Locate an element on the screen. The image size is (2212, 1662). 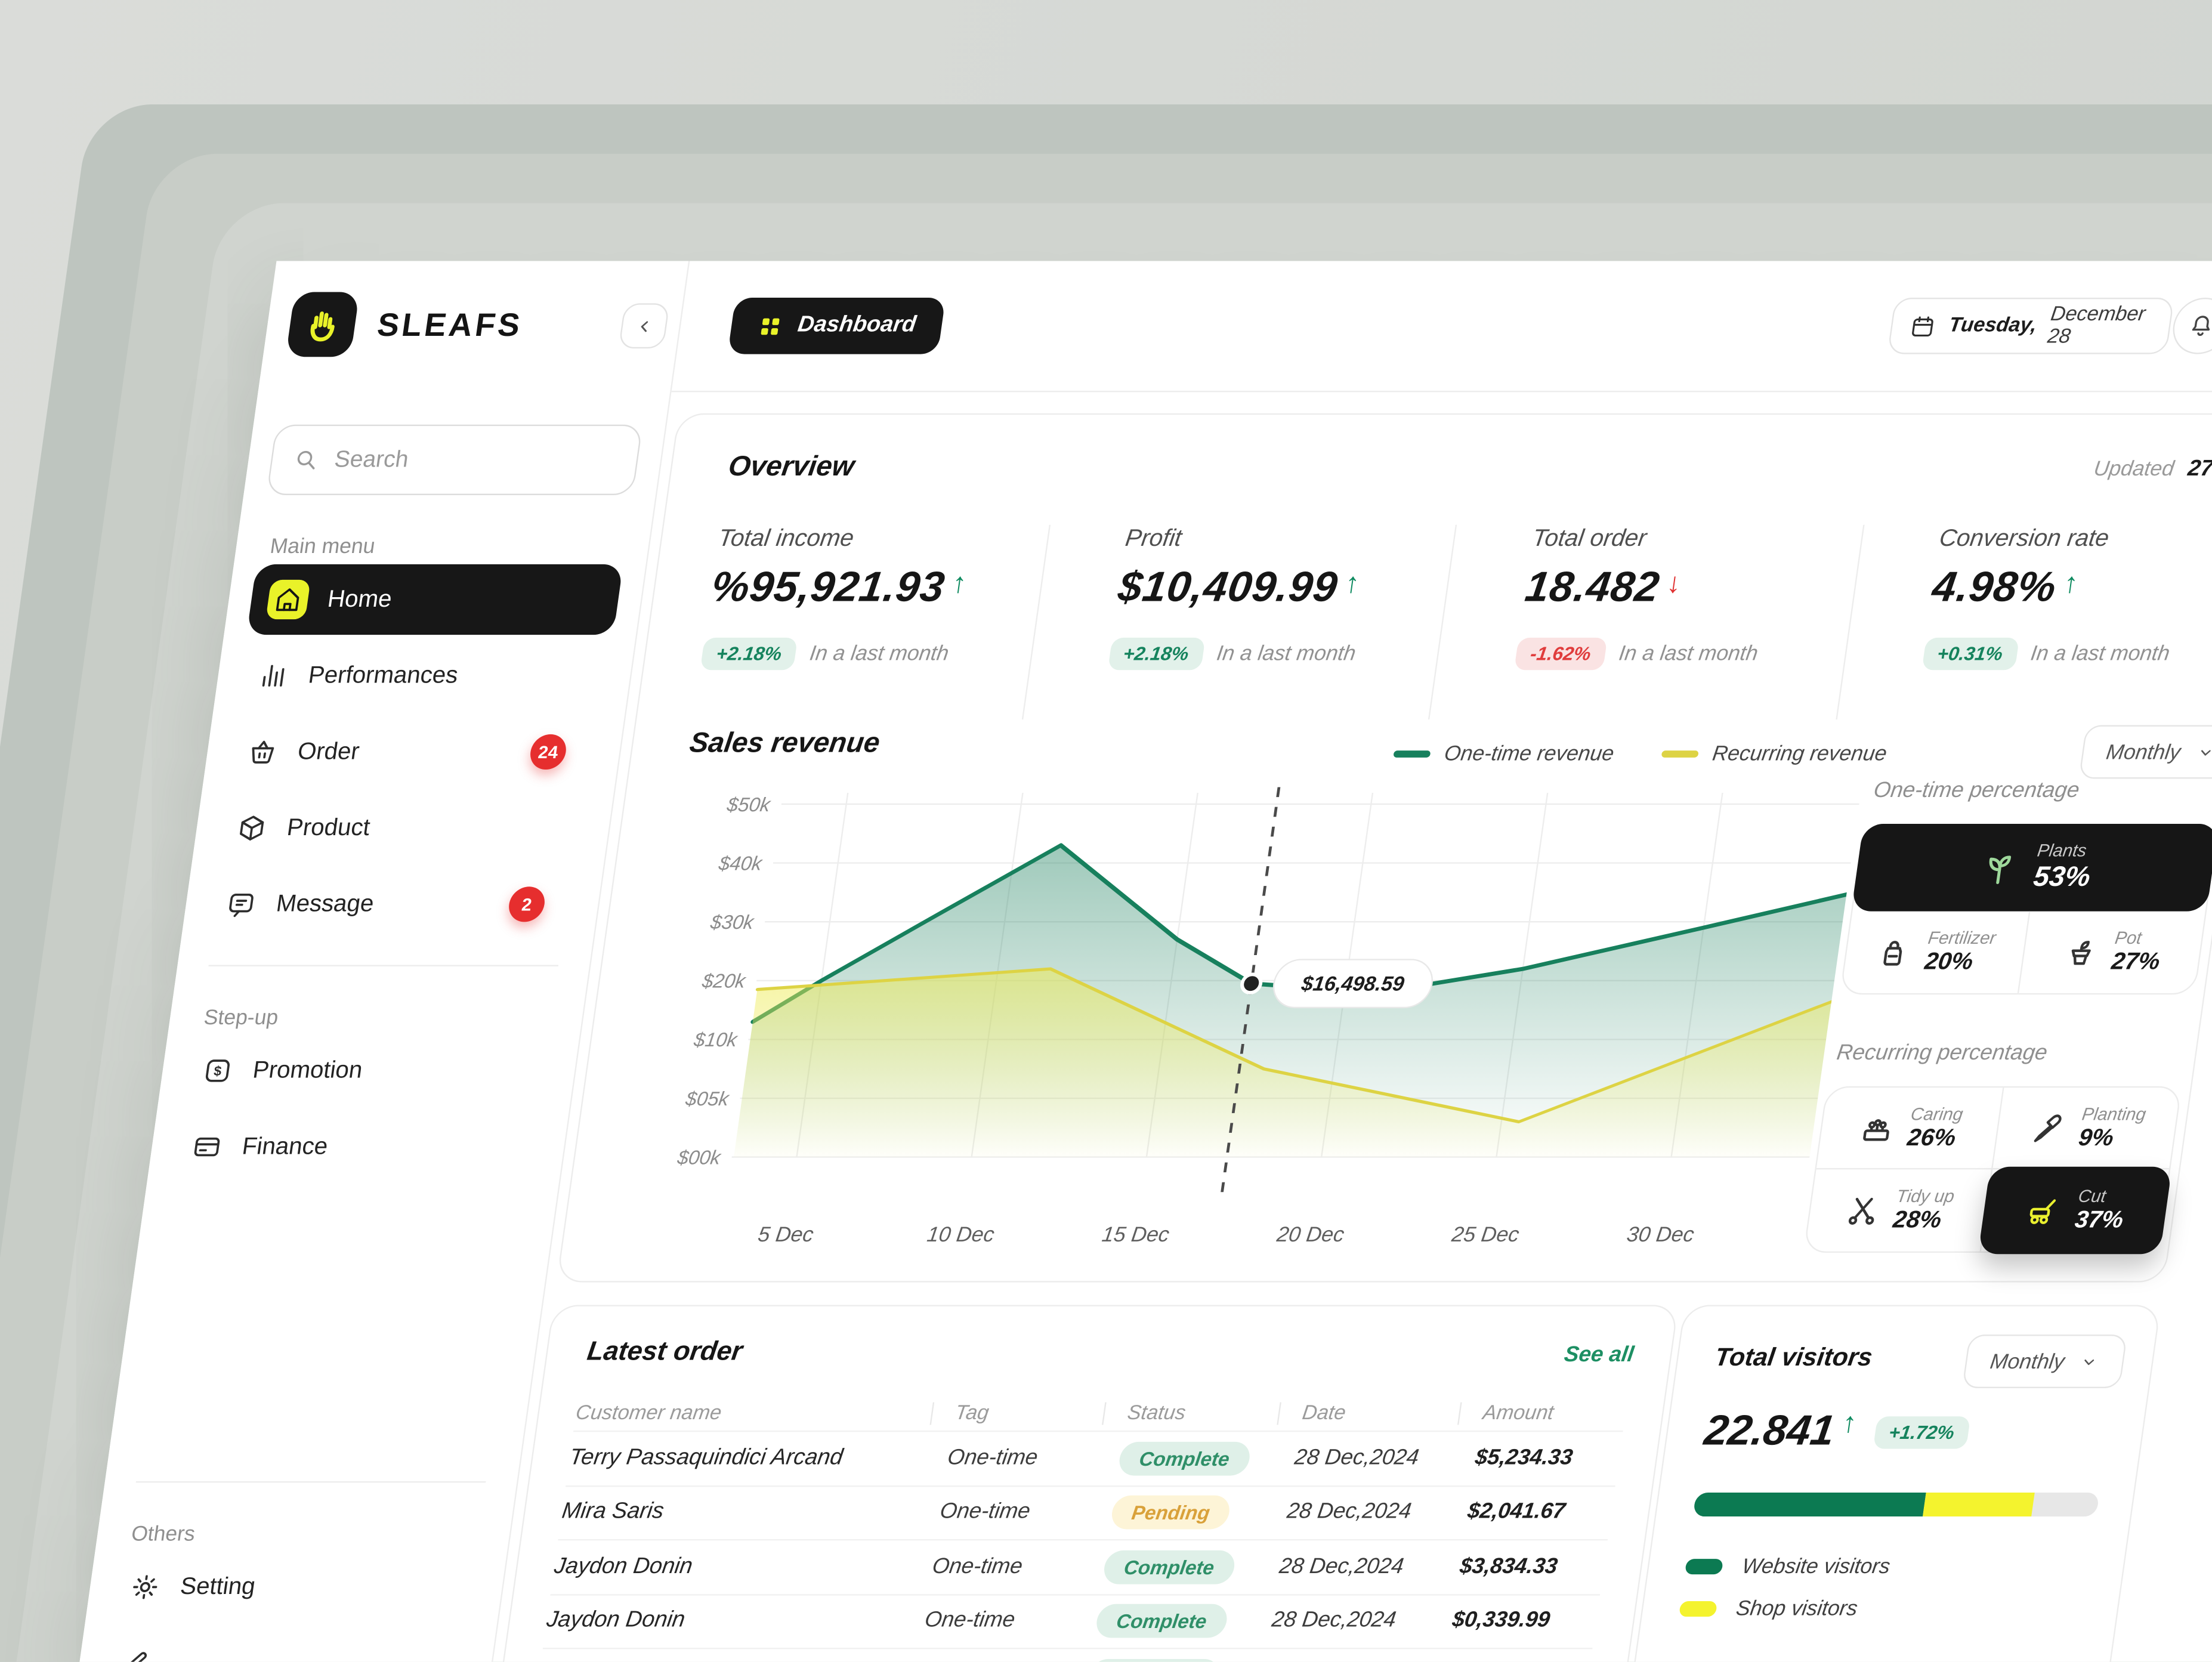
svg-text: 25 Dec is located at coordinates (1485, 1234).